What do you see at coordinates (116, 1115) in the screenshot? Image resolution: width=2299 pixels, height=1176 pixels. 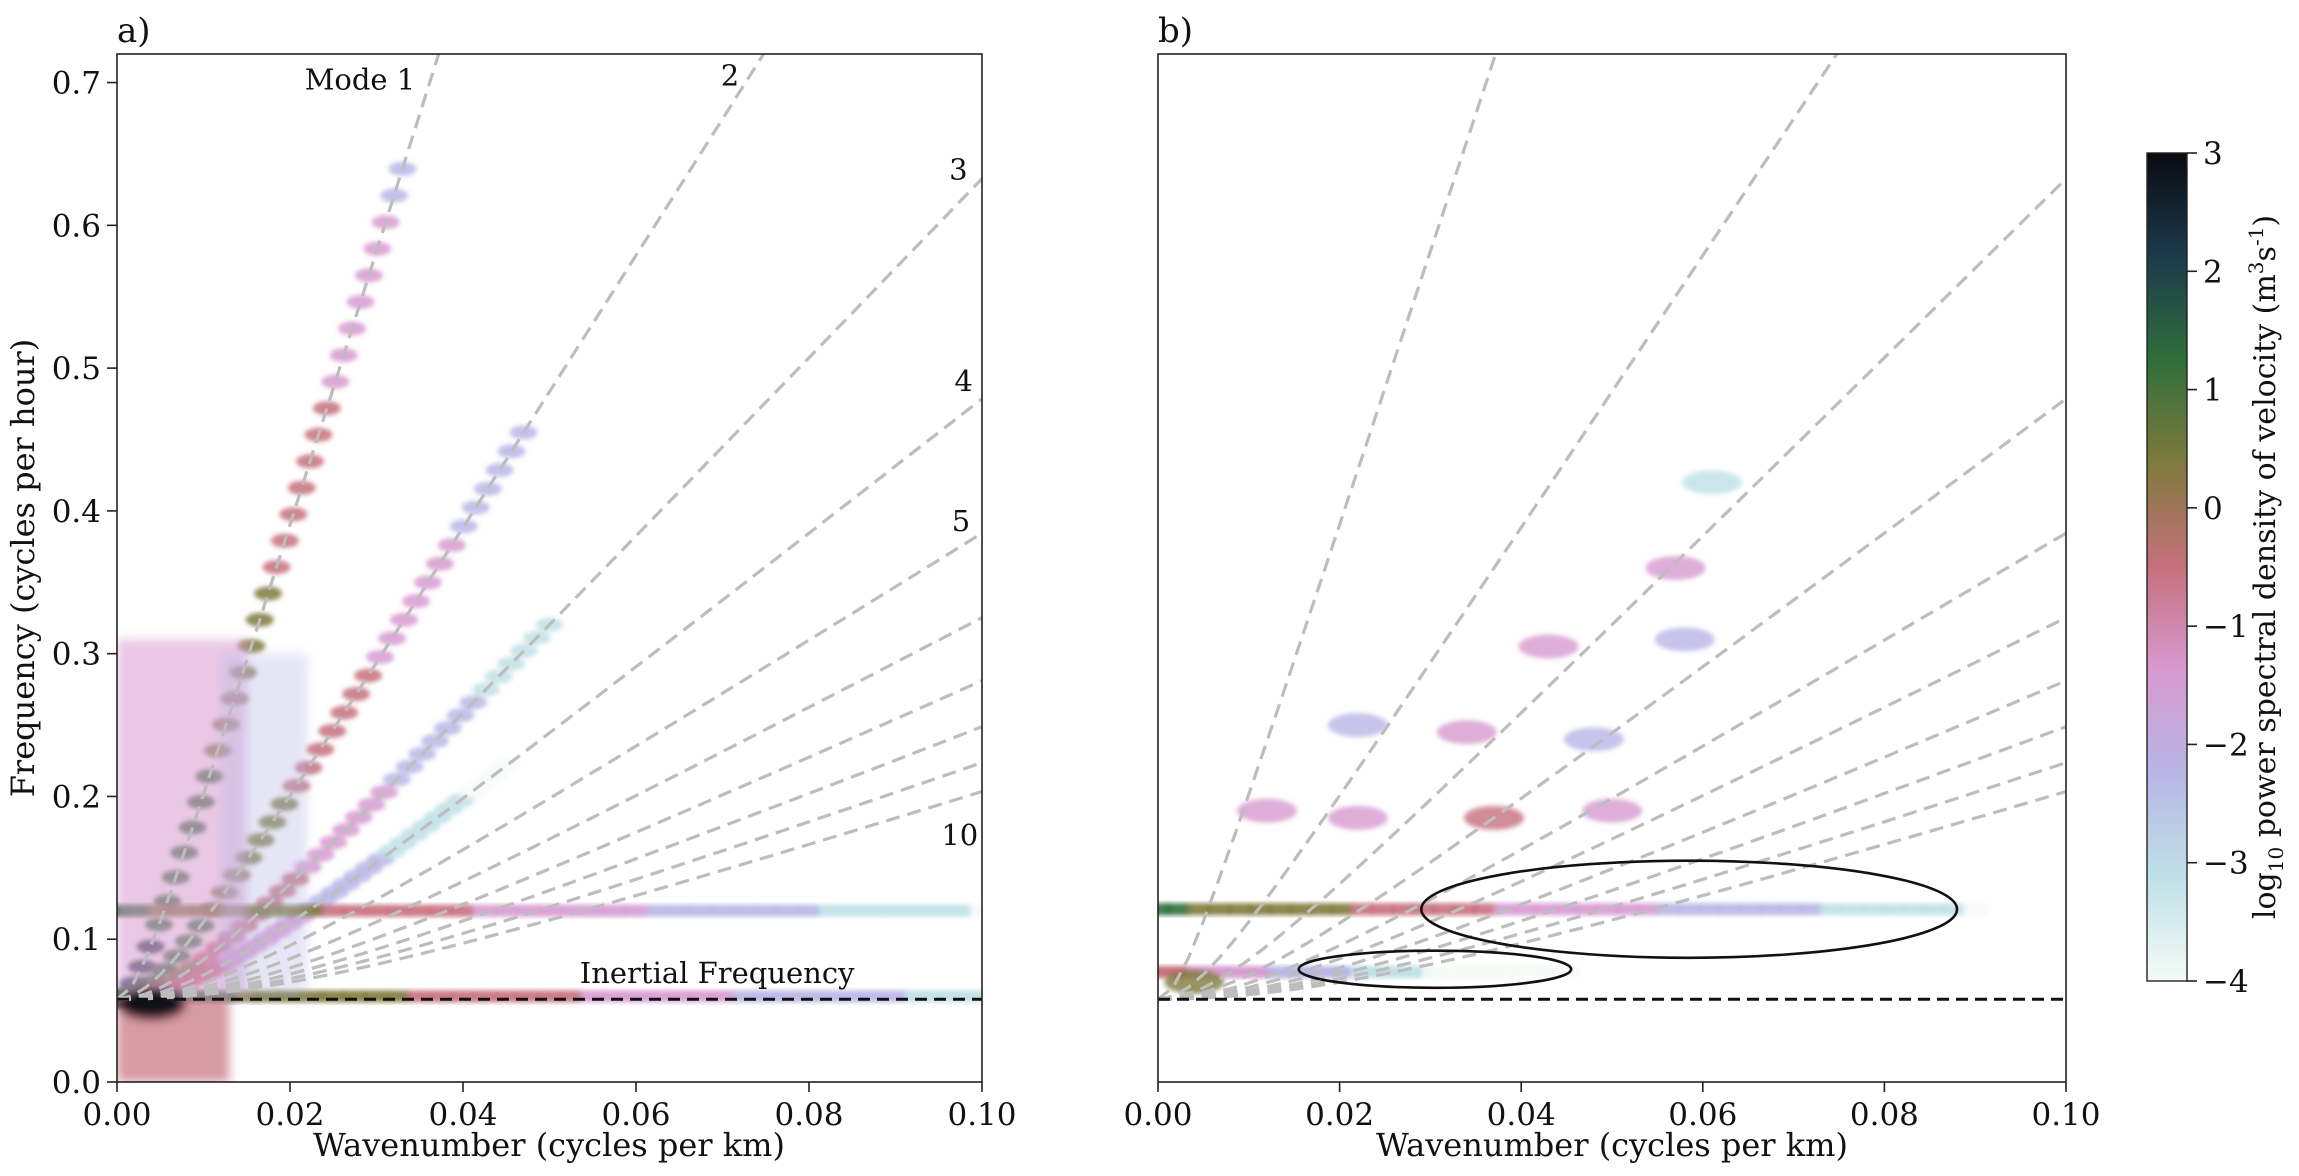 I see `panel-a-x-tick-label: 0.00` at bounding box center [116, 1115].